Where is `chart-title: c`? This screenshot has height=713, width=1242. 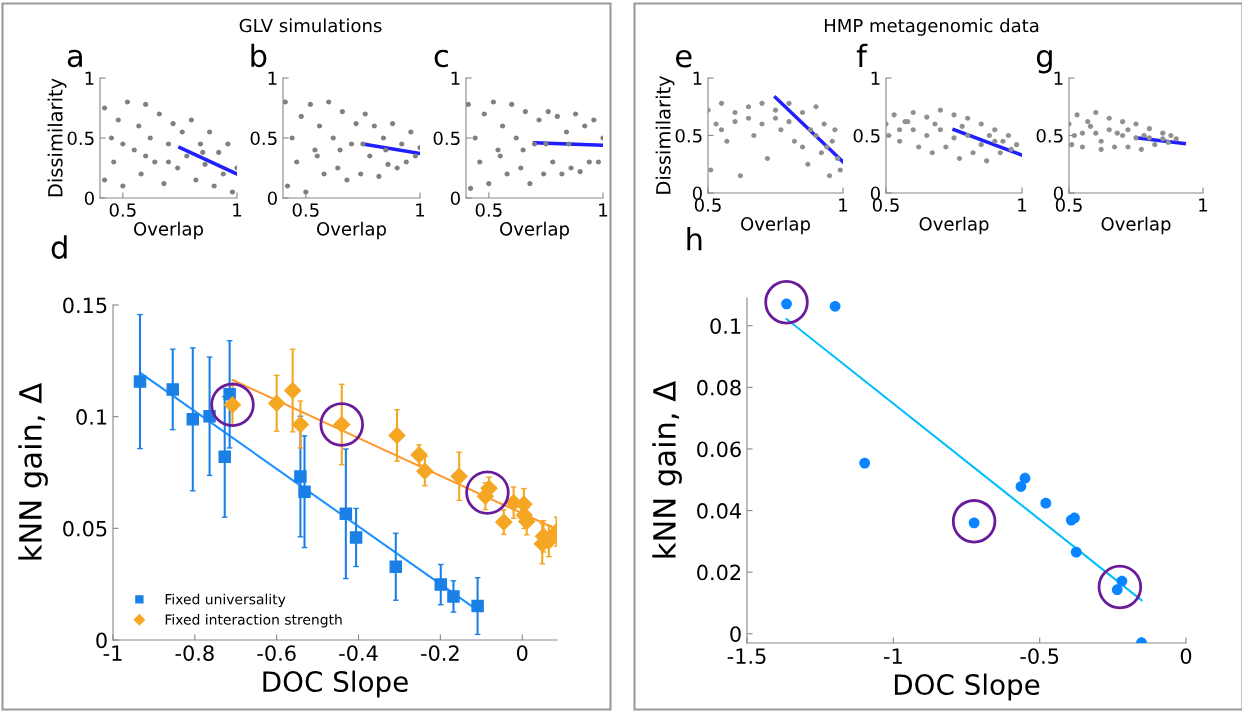
chart-title: c is located at coordinates (441, 58).